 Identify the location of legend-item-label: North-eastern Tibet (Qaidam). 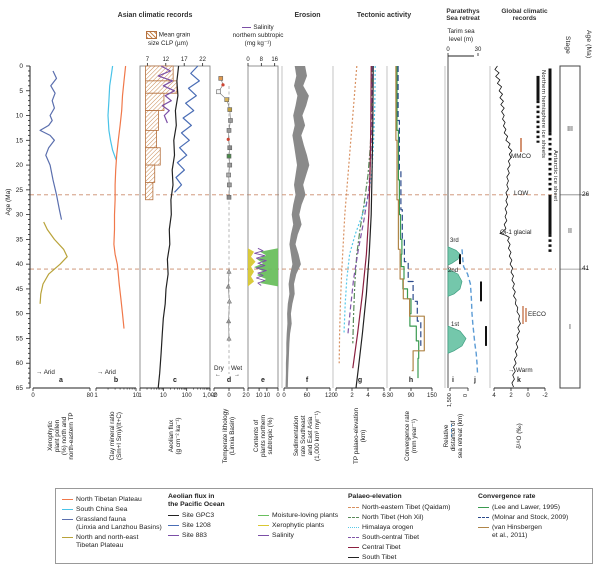
(406, 507).